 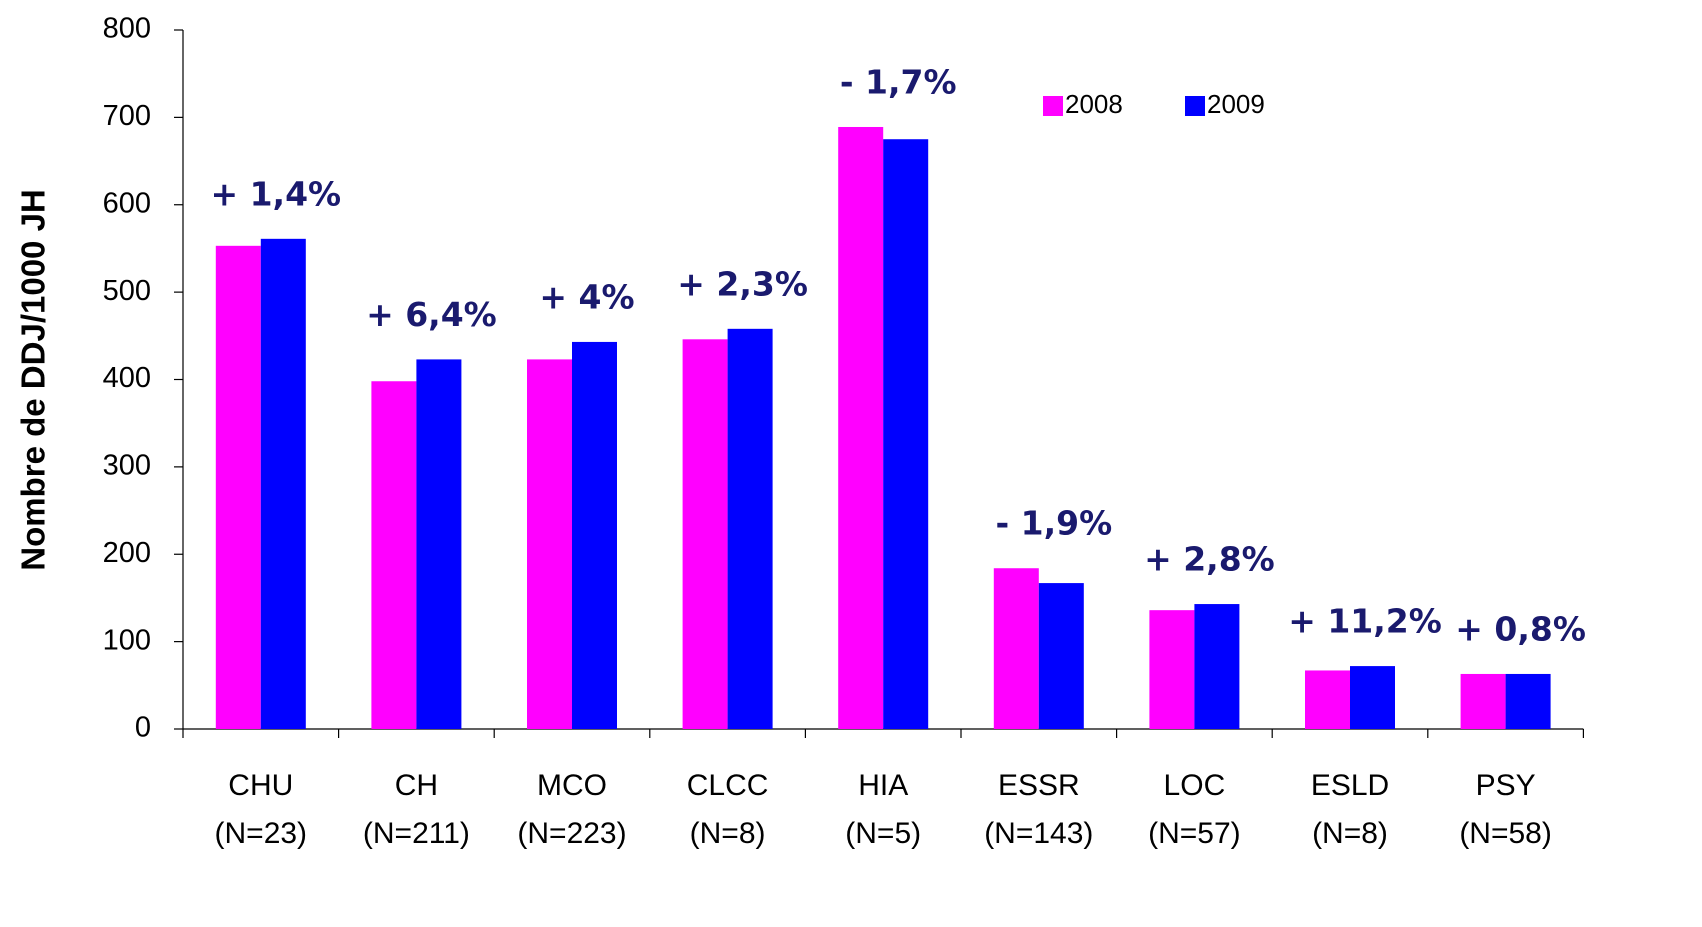 What do you see at coordinates (1094, 104) in the screenshot?
I see `legend-label: 2008` at bounding box center [1094, 104].